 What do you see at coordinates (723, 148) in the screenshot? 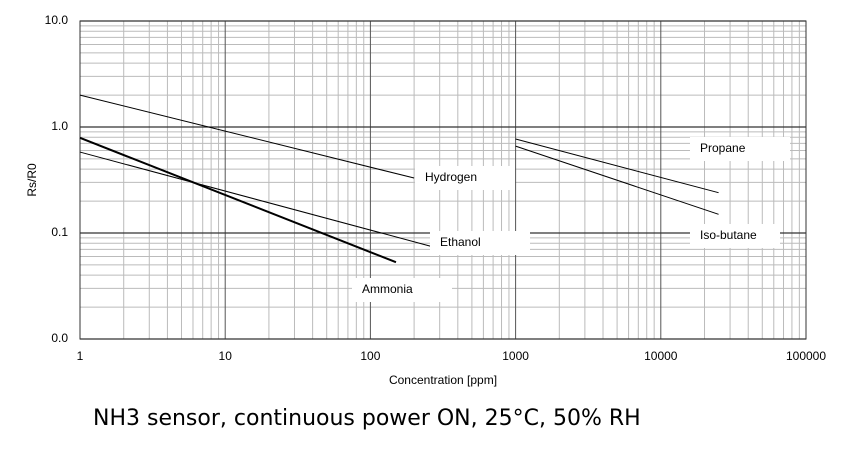
I see `series-label: Propane` at bounding box center [723, 148].